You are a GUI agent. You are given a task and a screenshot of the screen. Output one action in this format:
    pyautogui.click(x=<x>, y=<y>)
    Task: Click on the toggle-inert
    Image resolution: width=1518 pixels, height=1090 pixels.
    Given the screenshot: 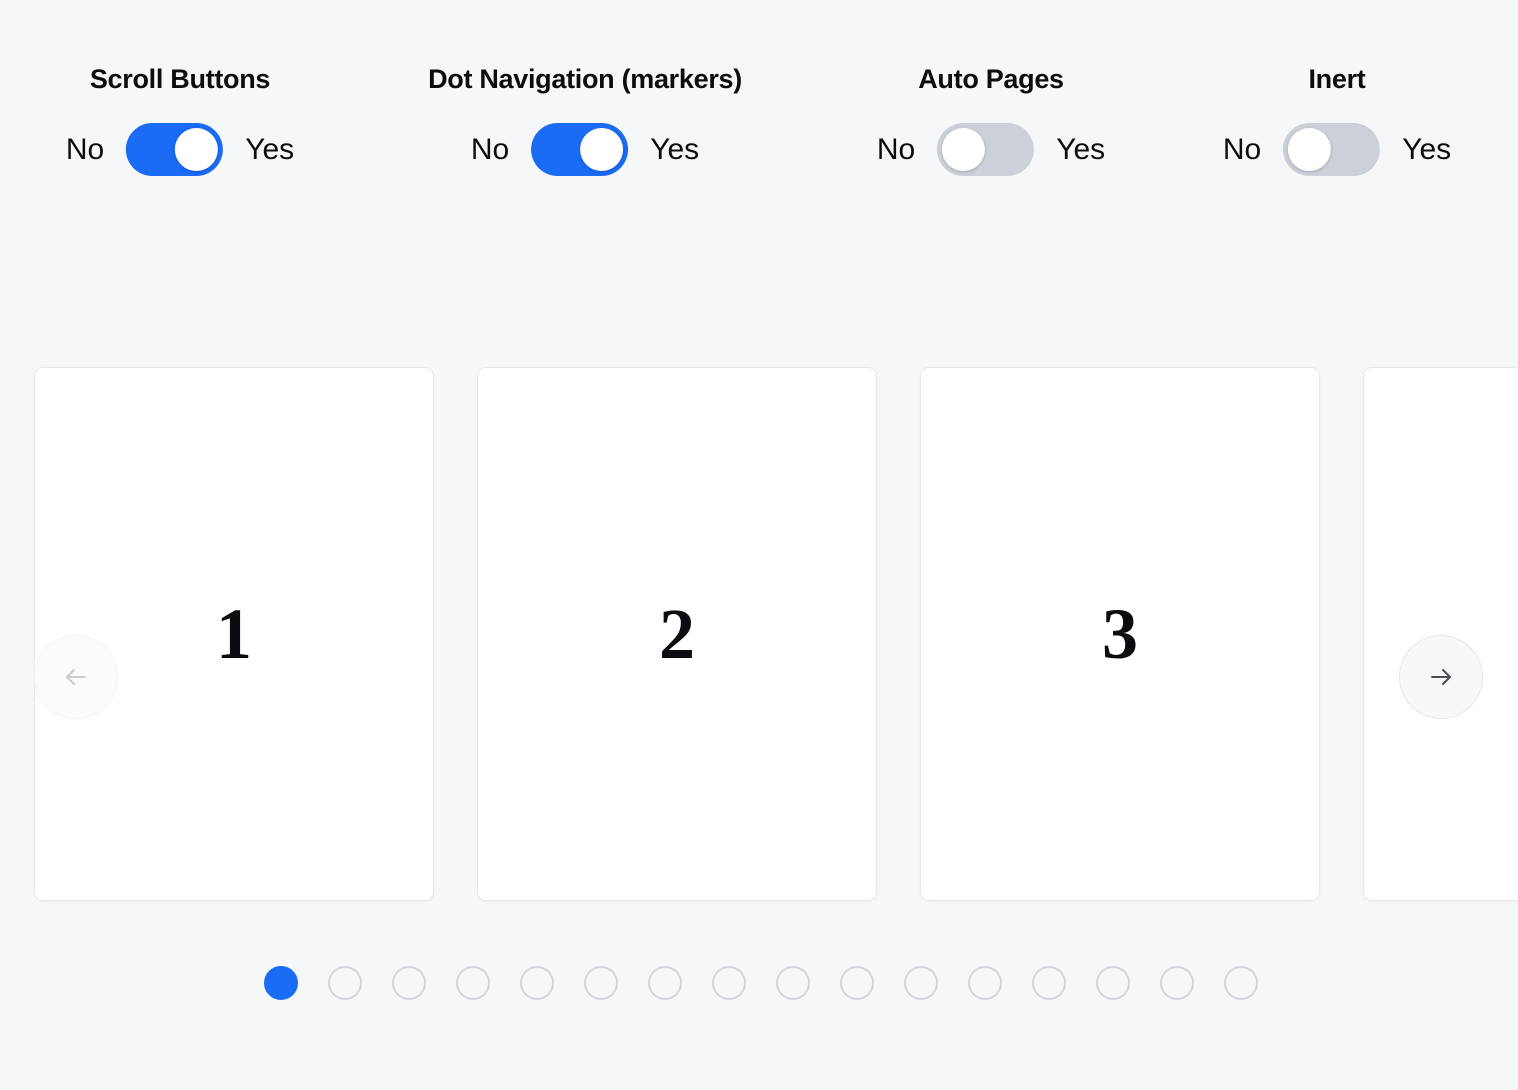 What is the action you would take?
    pyautogui.click(x=1332, y=149)
    